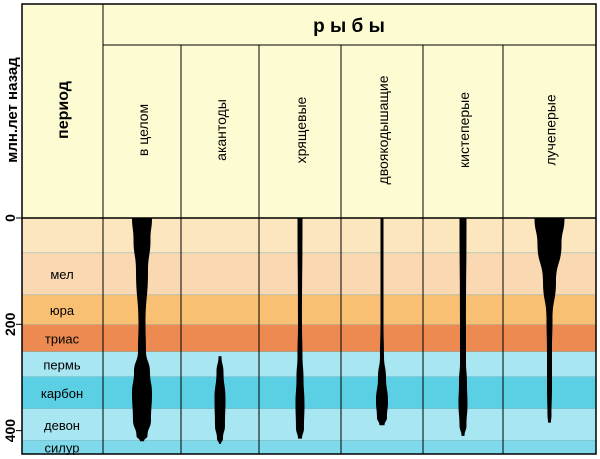  Describe the element at coordinates (61, 364) in the screenshot. I see `period-label-permian: пермь` at that location.